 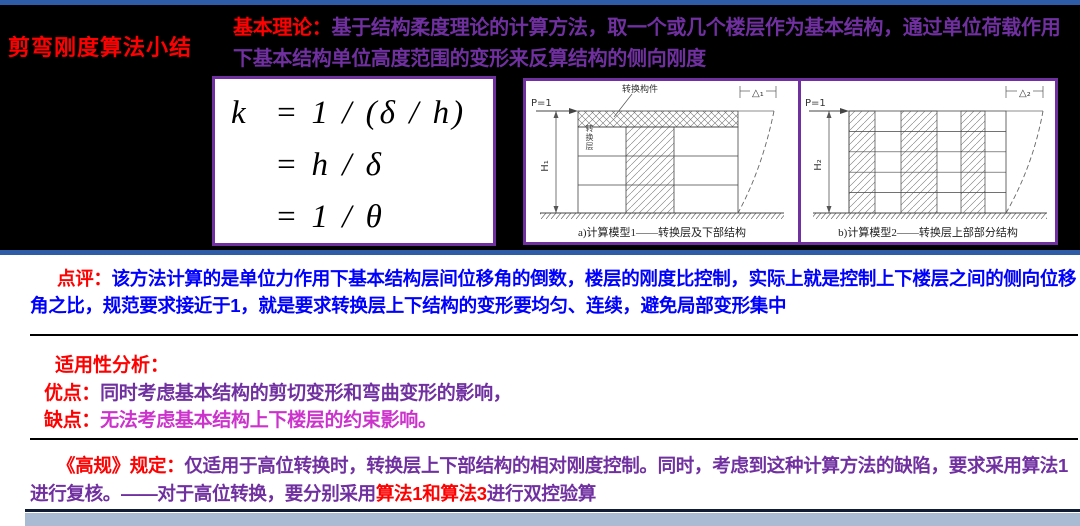 I want to click on header-bottom-accent-line, so click(x=540, y=252).